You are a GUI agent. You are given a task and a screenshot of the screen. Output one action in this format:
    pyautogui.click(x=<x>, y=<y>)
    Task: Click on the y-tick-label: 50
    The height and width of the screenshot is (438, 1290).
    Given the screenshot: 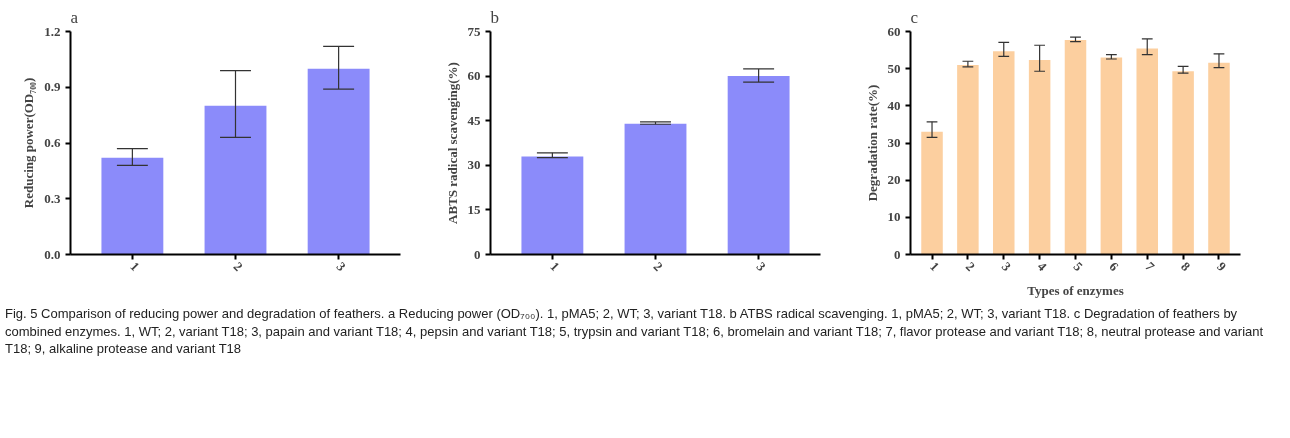 What is the action you would take?
    pyautogui.click(x=894, y=68)
    